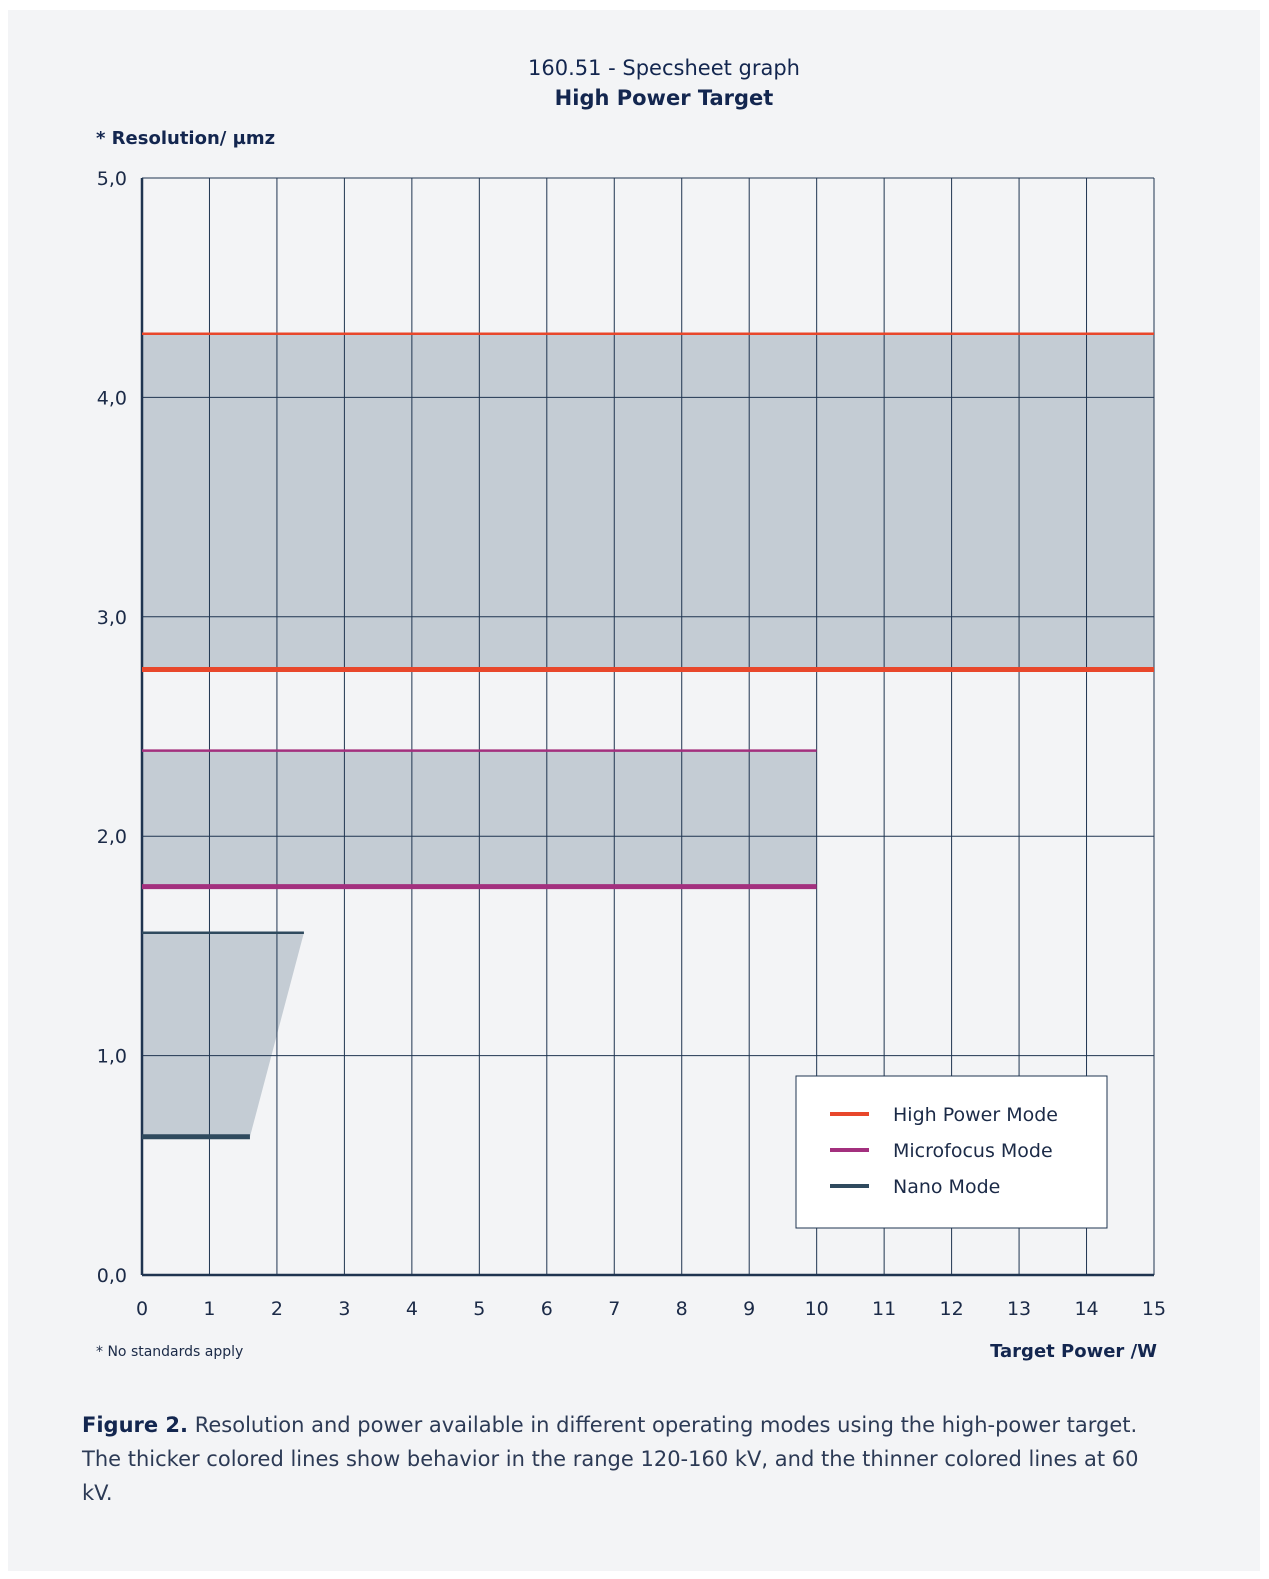  What do you see at coordinates (112, 398) in the screenshot?
I see `y-tick-label: 4,0` at bounding box center [112, 398].